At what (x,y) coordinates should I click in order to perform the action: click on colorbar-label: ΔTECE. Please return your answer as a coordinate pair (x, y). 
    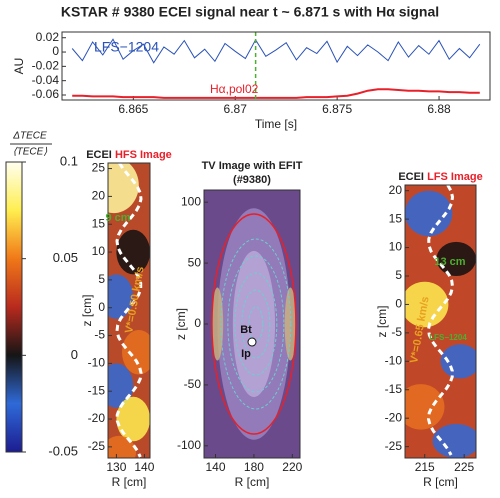
    Looking at the image, I should click on (29, 136).